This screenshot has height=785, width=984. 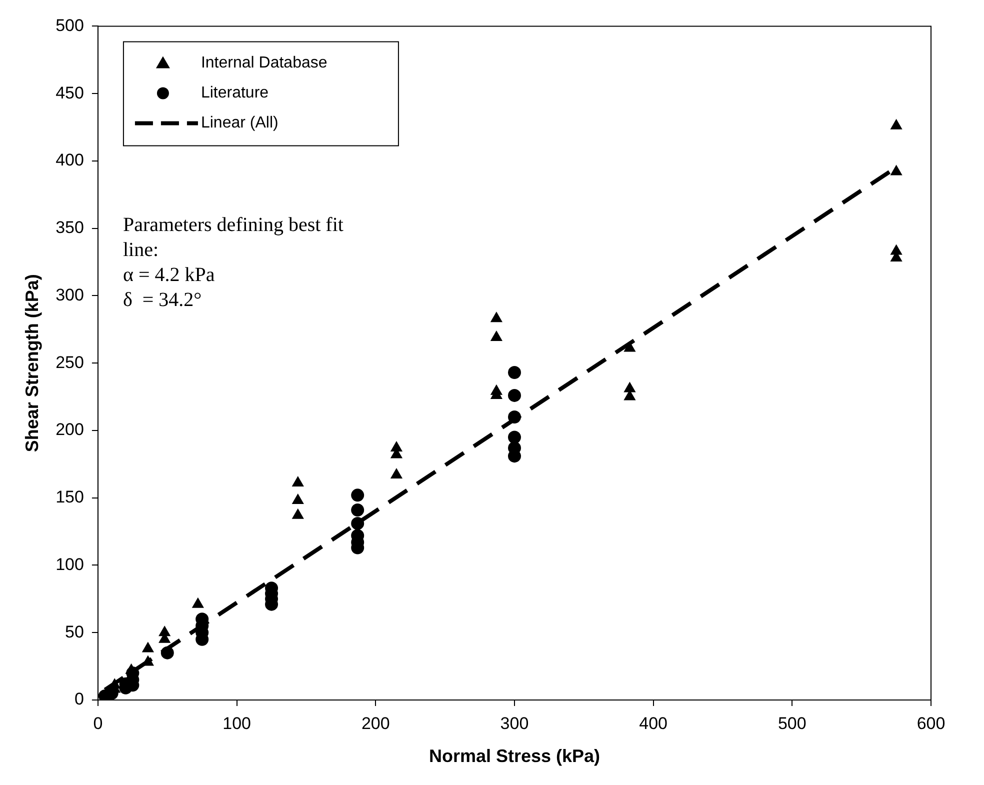 What do you see at coordinates (32, 363) in the screenshot?
I see `y-axis-title: Shear Strength (kPa)` at bounding box center [32, 363].